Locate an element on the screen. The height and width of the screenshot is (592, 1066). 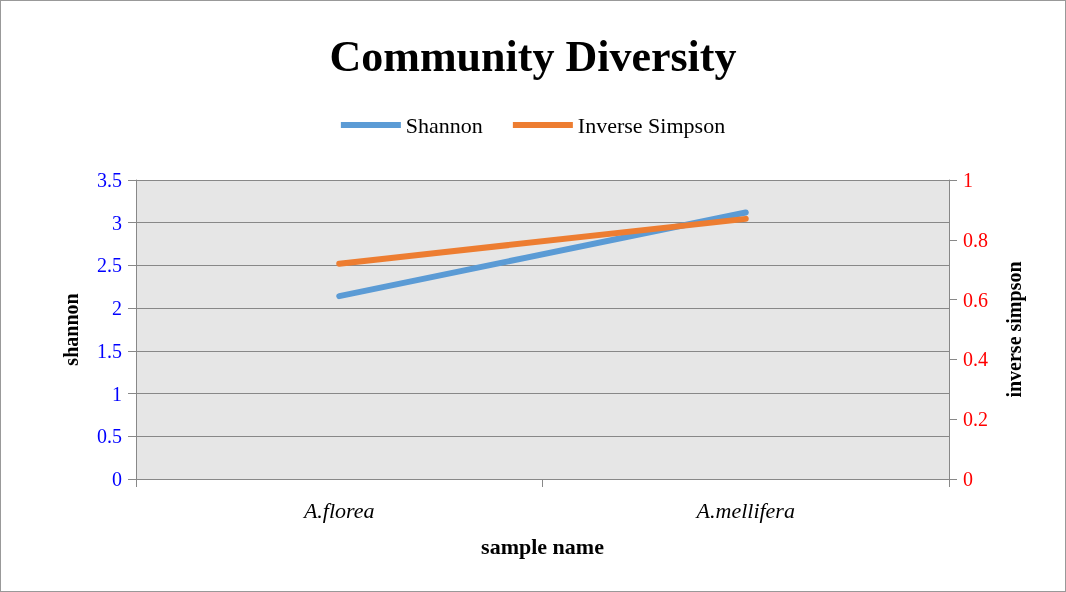
y-tick-label: 1.5 is located at coordinates (109, 350).